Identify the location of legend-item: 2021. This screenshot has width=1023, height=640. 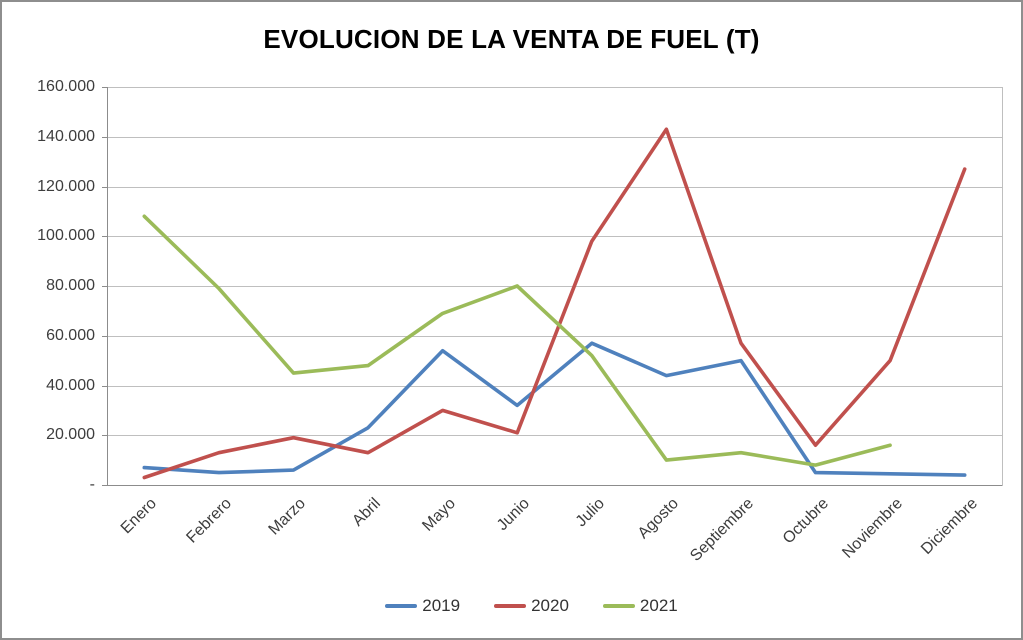
(640, 606).